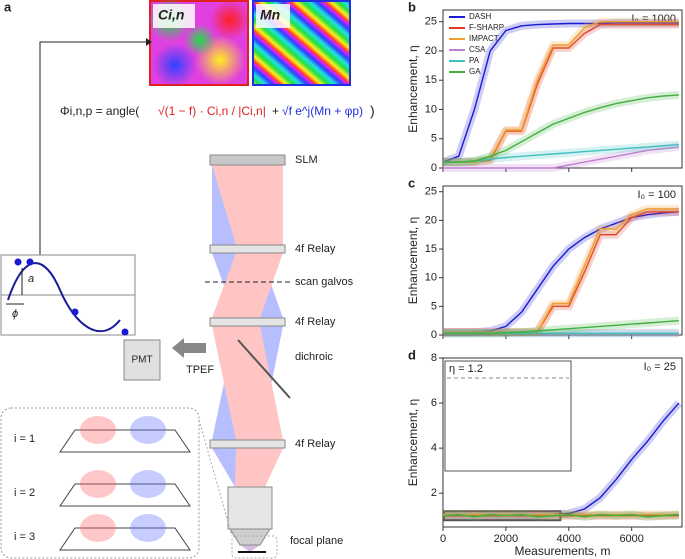 The image size is (685, 559). What do you see at coordinates (24, 493) in the screenshot?
I see `label: i = 2` at bounding box center [24, 493].